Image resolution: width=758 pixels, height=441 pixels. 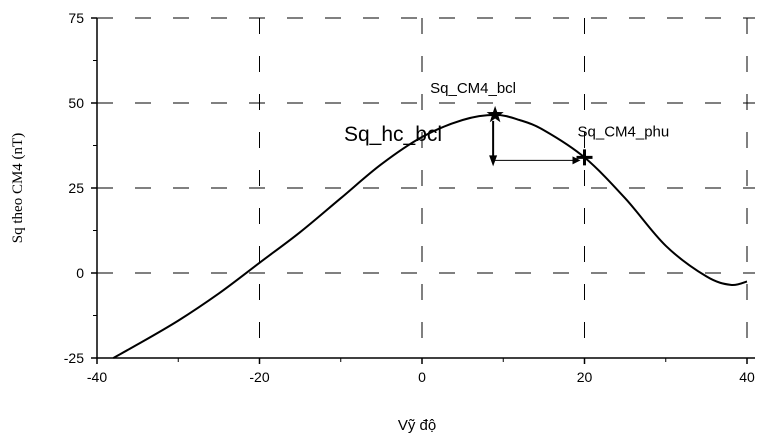 What do you see at coordinates (76, 103) in the screenshot?
I see `y-tick-label: 50` at bounding box center [76, 103].